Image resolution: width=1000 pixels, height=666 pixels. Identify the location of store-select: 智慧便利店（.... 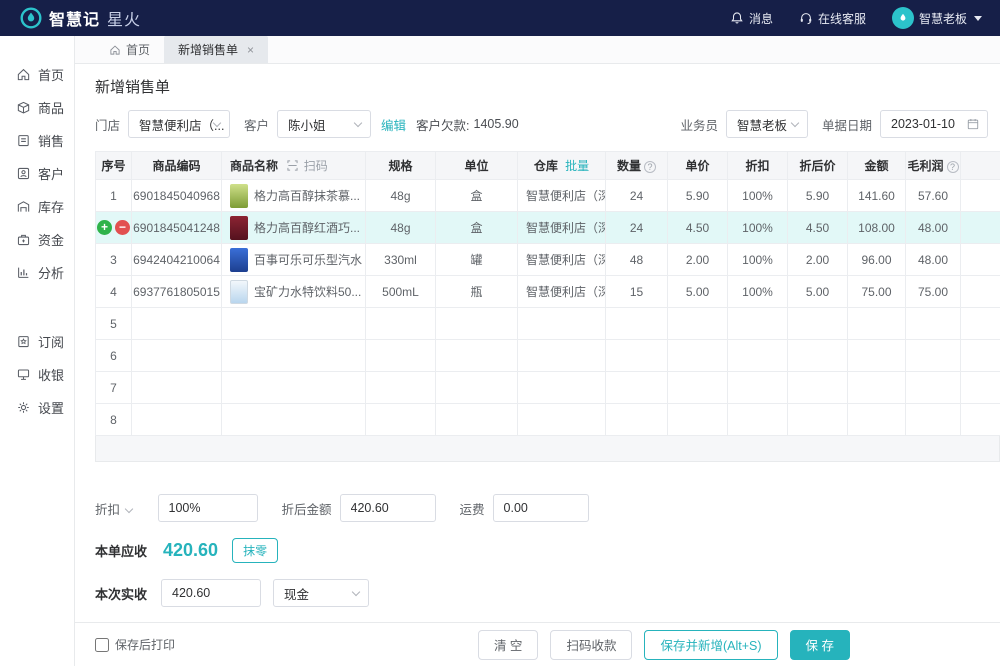
(179, 124).